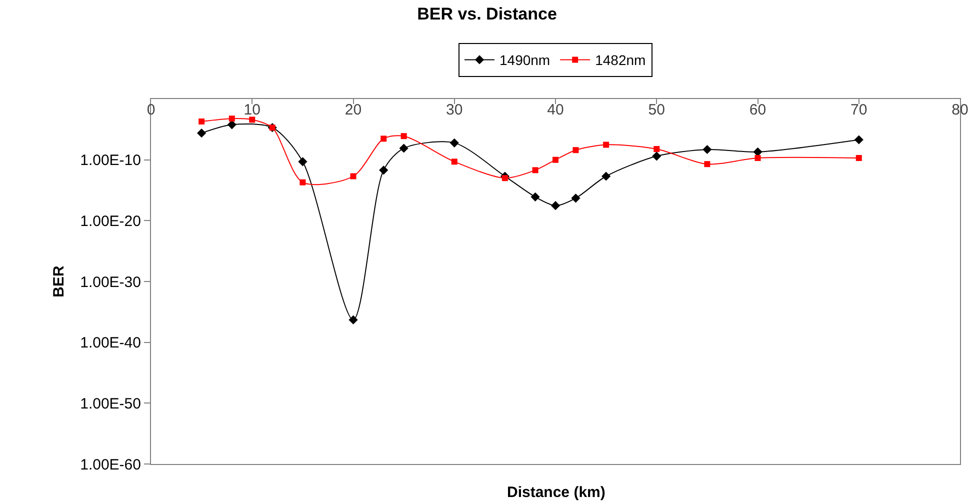  What do you see at coordinates (110, 403) in the screenshot?
I see `y-tick-label: 1.00E-50` at bounding box center [110, 403].